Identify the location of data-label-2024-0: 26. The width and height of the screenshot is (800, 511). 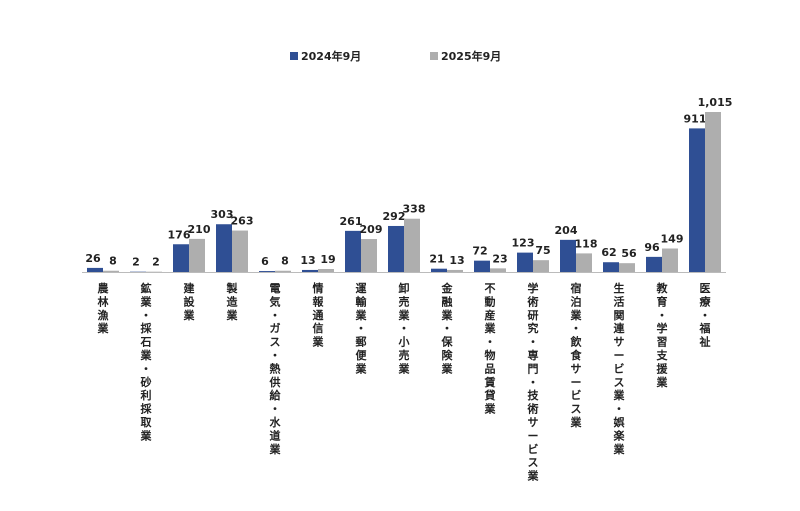
(93, 258).